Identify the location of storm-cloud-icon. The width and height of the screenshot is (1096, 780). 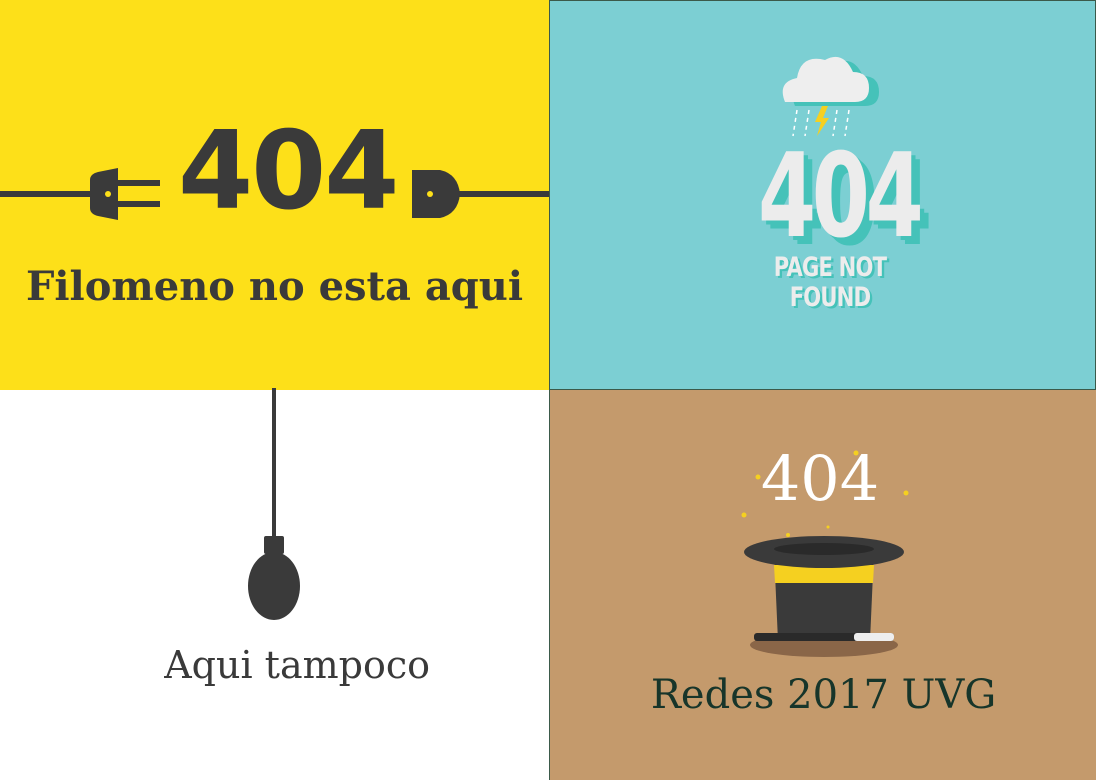
(830, 96).